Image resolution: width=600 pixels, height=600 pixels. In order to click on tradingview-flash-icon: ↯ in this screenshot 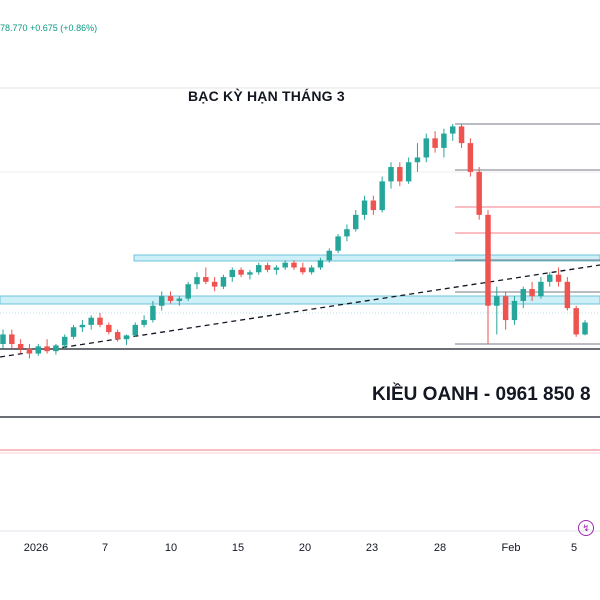, I will do `click(586, 528)`.